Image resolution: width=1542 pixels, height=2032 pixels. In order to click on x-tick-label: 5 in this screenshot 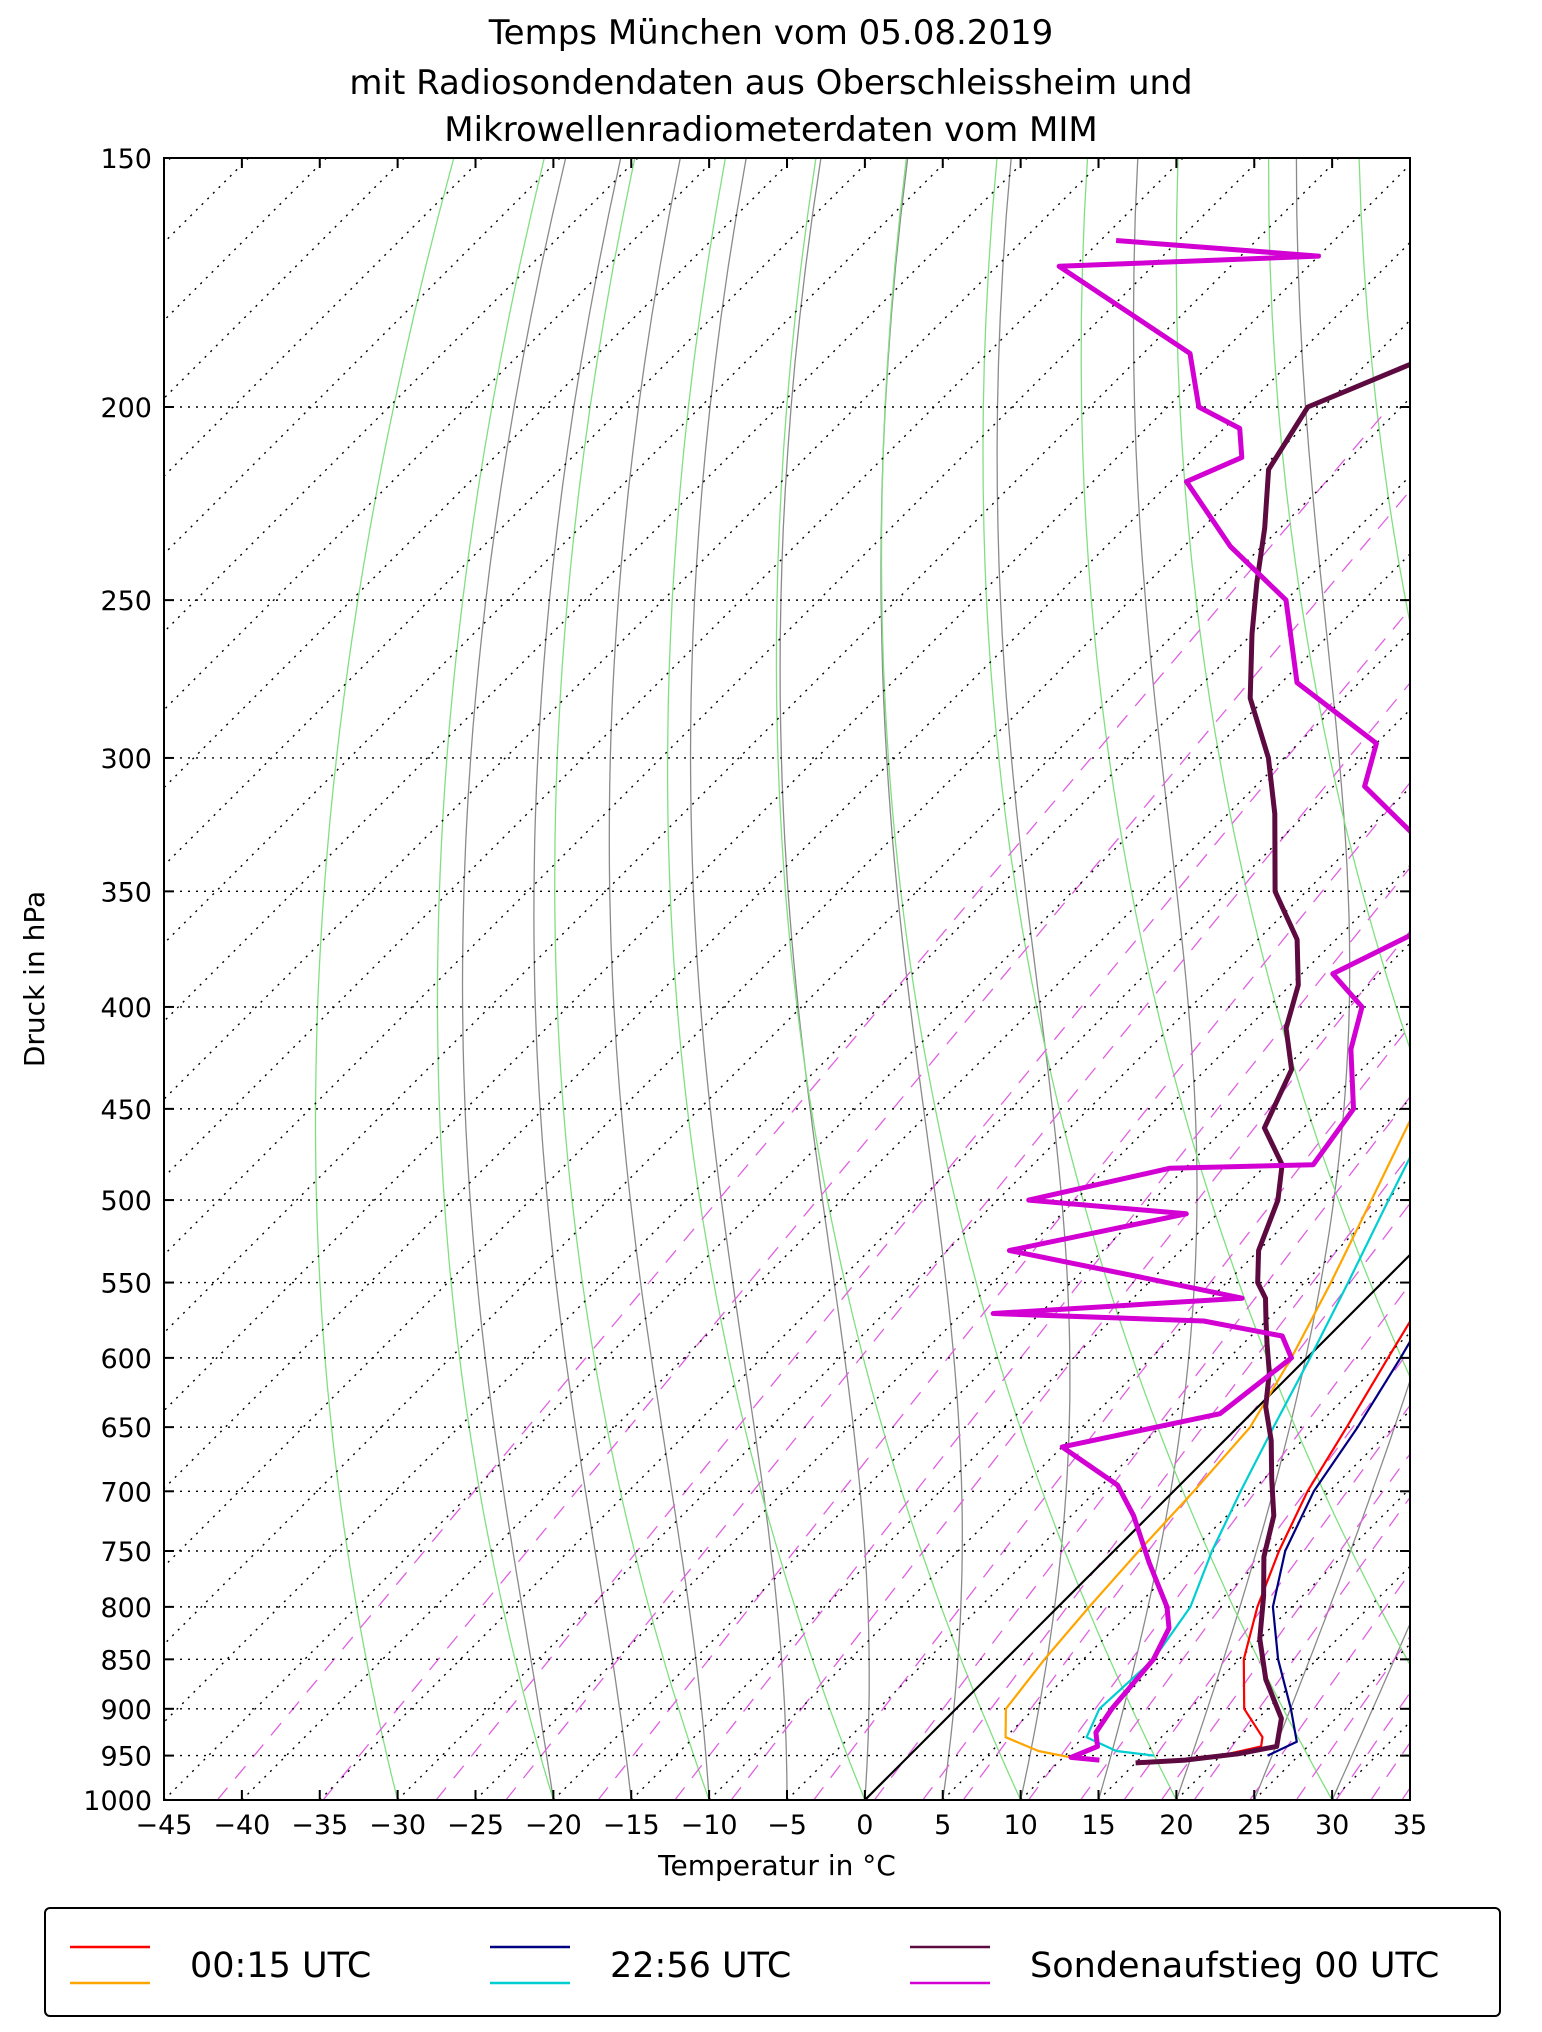, I will do `click(942, 1825)`.